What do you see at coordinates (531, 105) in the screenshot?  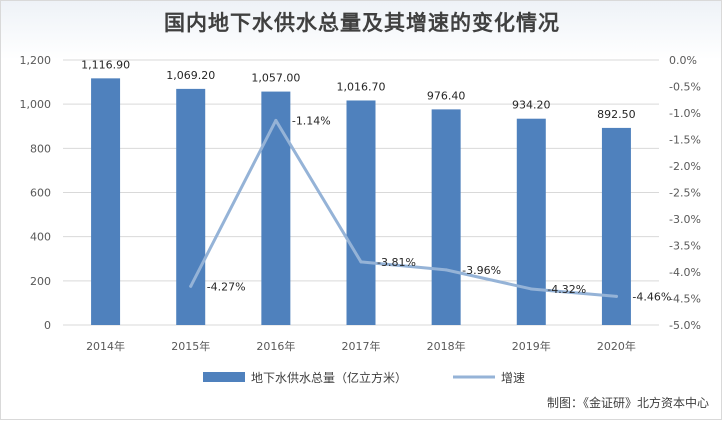 I see `bar-data-label: 934.20` at bounding box center [531, 105].